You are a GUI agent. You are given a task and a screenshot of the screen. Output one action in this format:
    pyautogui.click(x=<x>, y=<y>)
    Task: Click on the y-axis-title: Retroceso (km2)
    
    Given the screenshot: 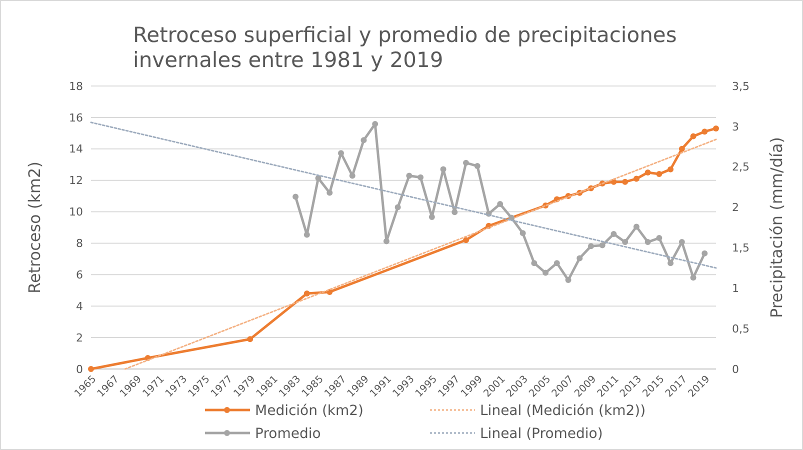 What is the action you would take?
    pyautogui.click(x=34, y=228)
    